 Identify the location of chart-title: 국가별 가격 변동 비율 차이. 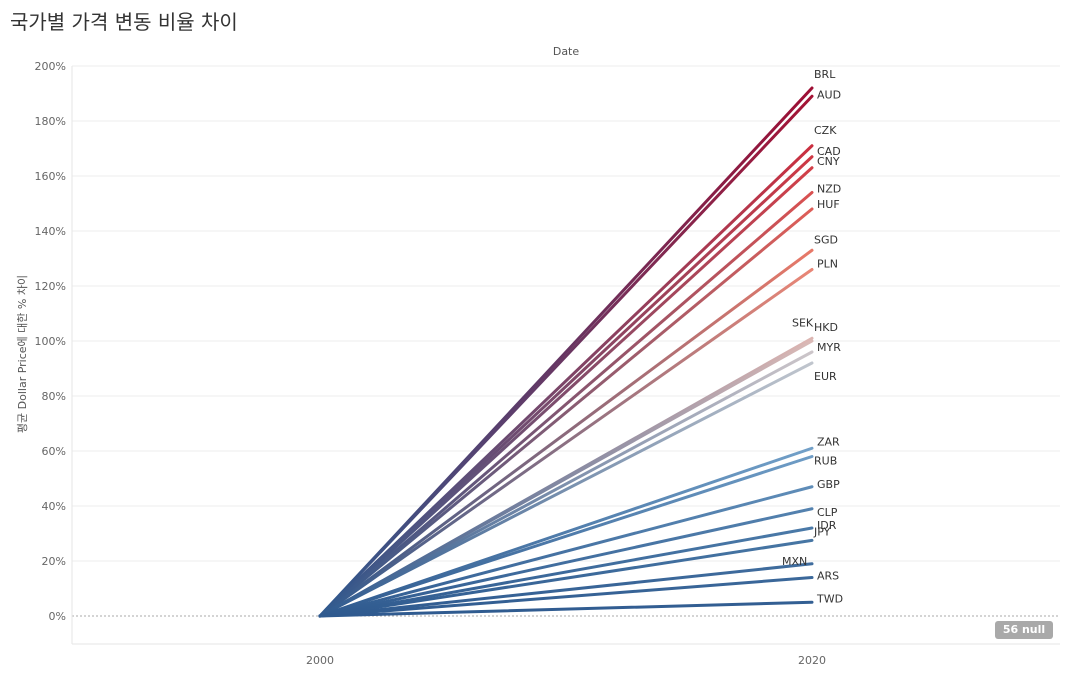
(124, 22).